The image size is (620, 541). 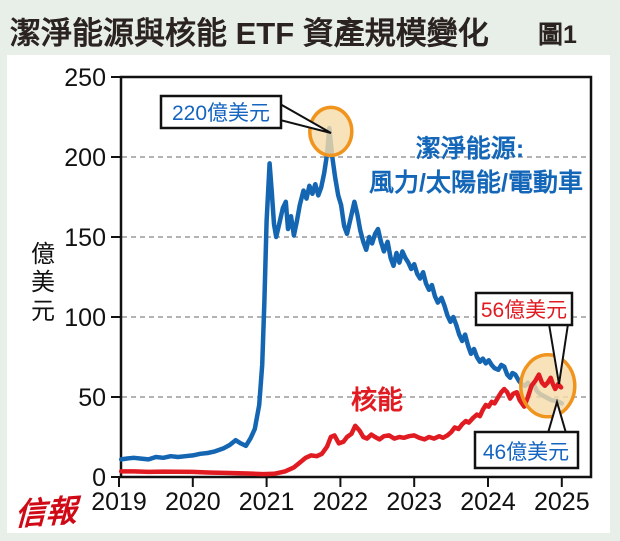 What do you see at coordinates (193, 502) in the screenshot?
I see `x-tick-label-2020: 2020` at bounding box center [193, 502].